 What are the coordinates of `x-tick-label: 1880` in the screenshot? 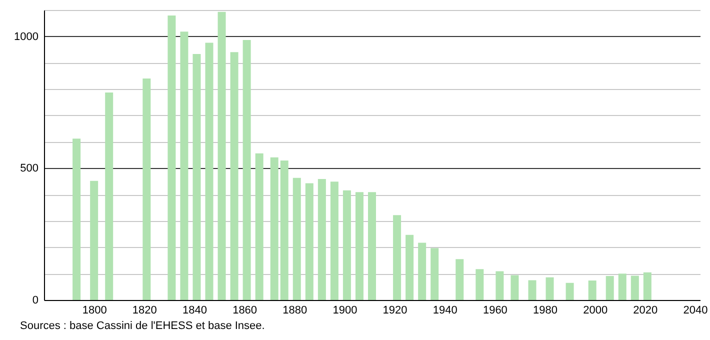 It's located at (295, 310).